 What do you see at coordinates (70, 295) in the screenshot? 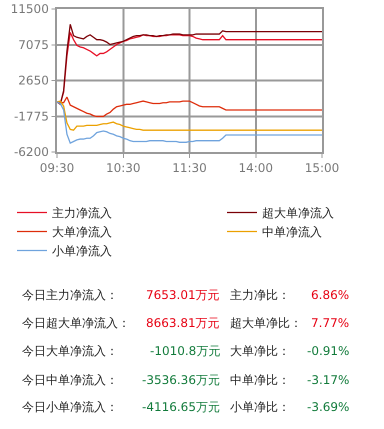
I see `text: 今日主力净流入：` at bounding box center [70, 295].